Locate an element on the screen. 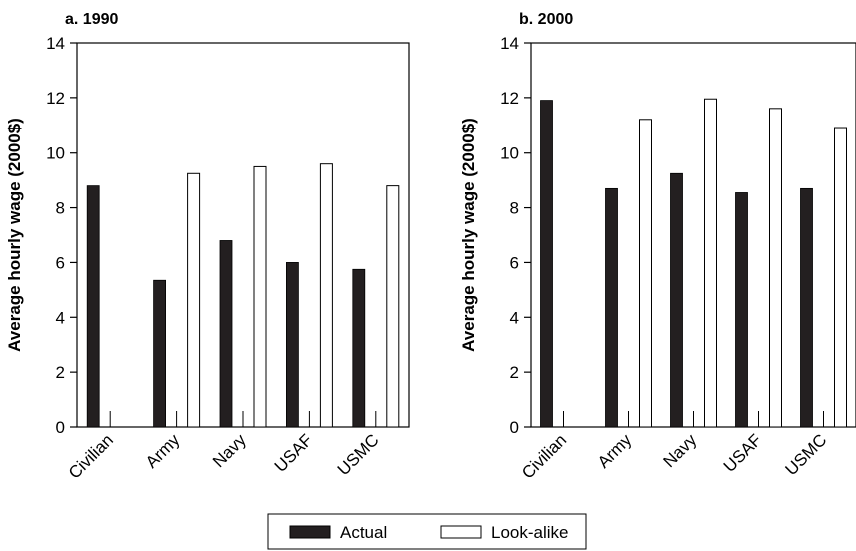 Image resolution: width=856 pixels, height=551 pixels. legend-swatch-actual is located at coordinates (310, 532).